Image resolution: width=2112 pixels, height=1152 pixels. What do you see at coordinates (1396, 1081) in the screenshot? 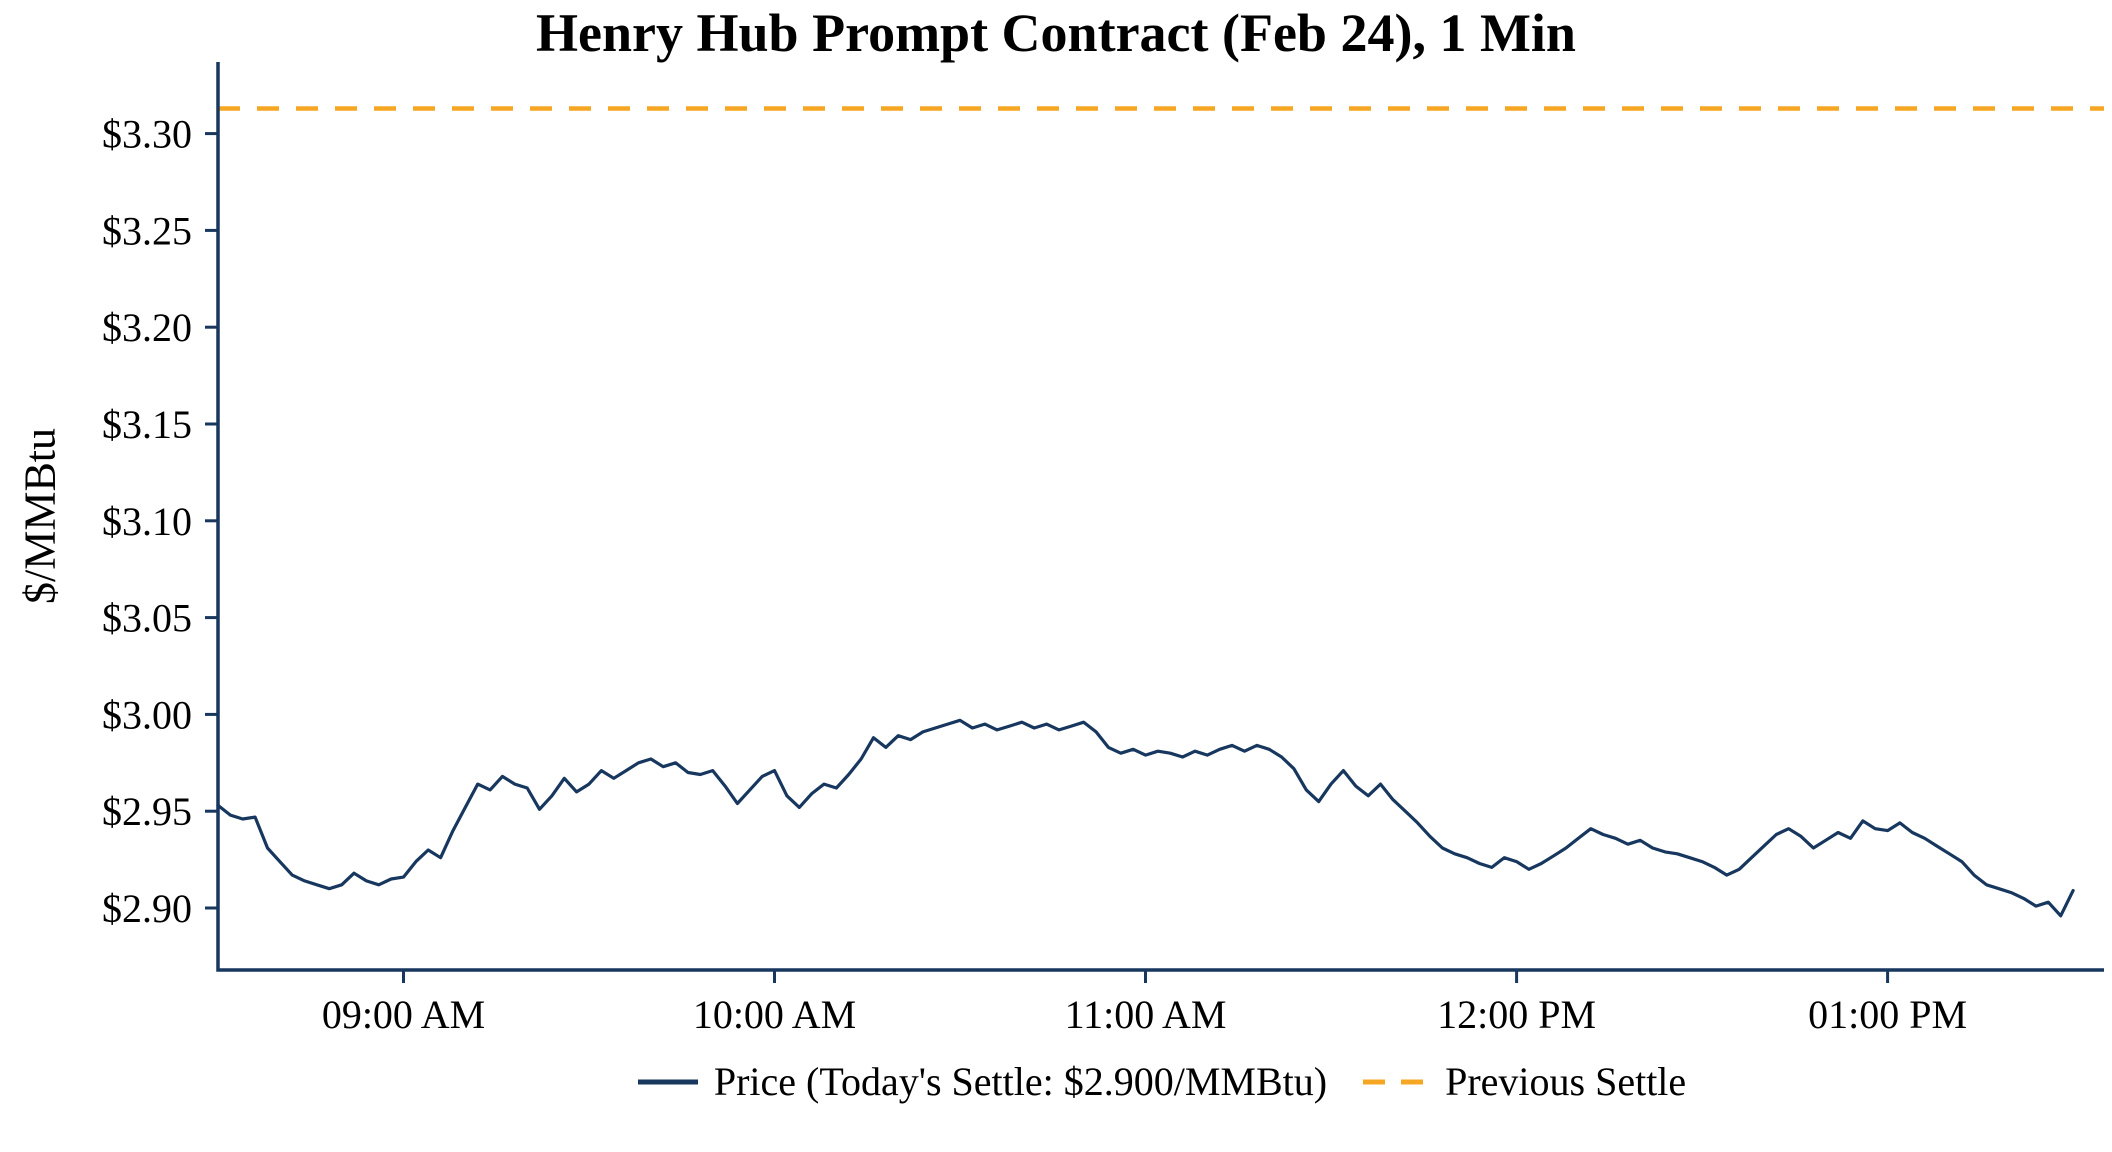
I see `previous-settle-dash-icon` at bounding box center [1396, 1081].